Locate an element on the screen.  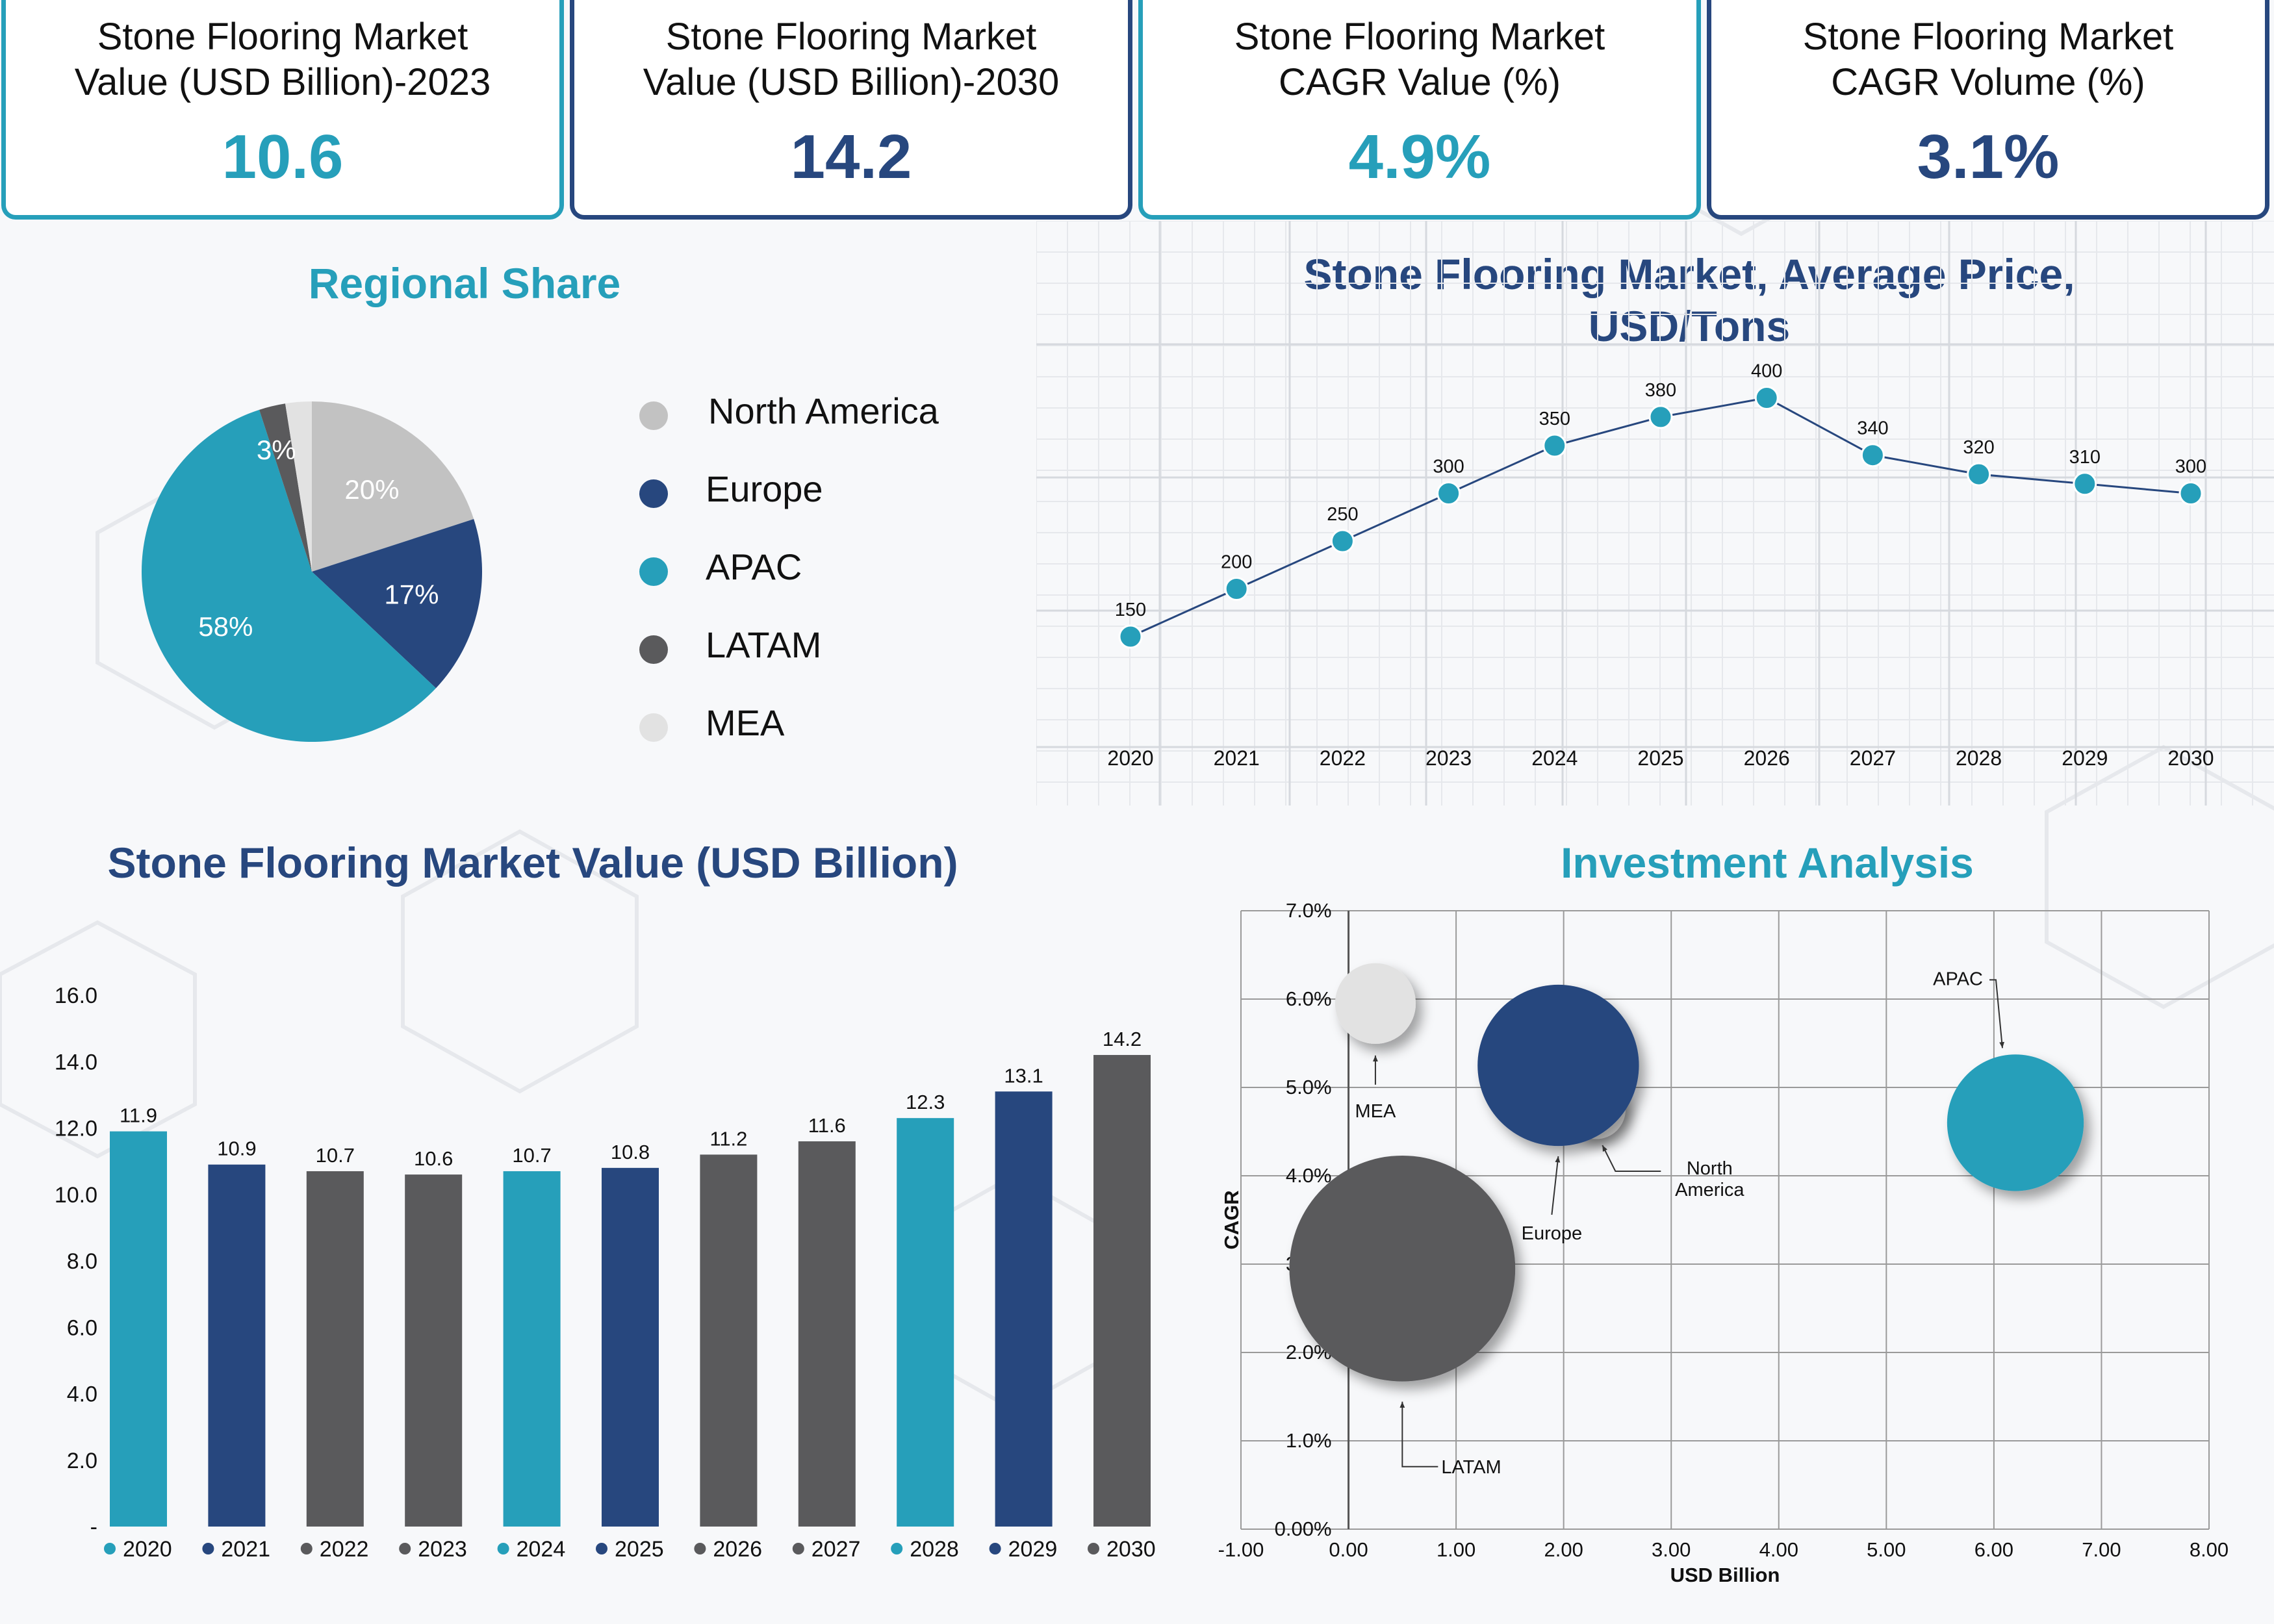
bar-legend-label: 2027 is located at coordinates (836, 1549).